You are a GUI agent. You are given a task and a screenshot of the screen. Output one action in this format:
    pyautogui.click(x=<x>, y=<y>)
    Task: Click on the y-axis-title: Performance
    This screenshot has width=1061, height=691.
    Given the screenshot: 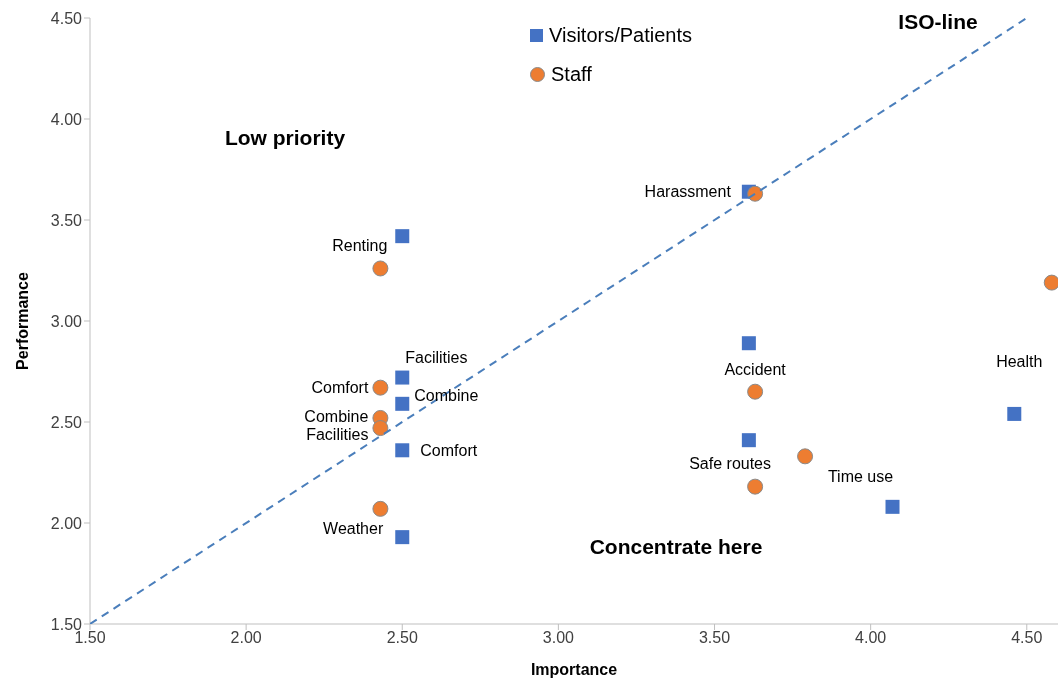 What is the action you would take?
    pyautogui.click(x=22, y=320)
    